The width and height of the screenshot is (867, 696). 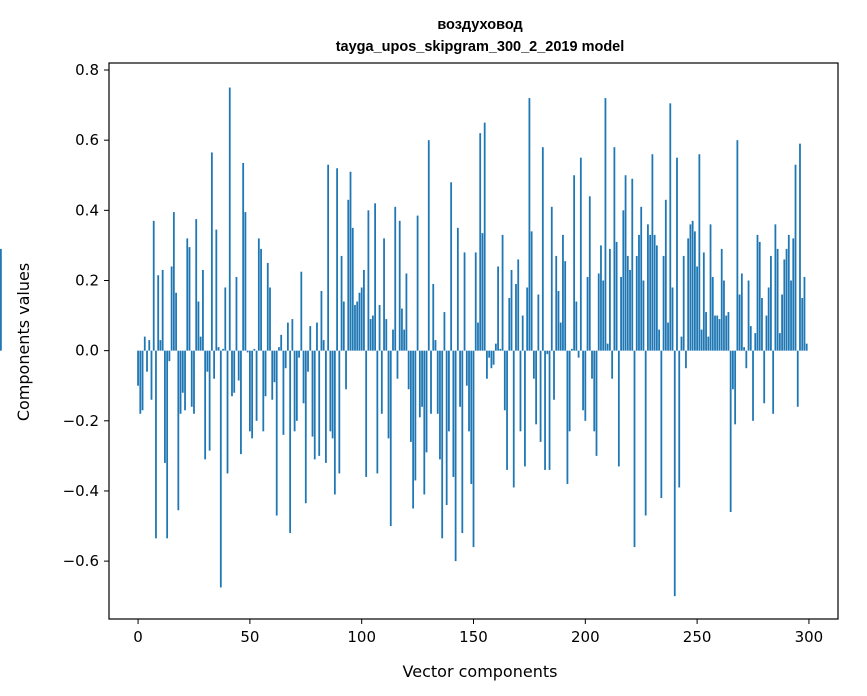 What do you see at coordinates (479, 25) in the screenshot?
I see `chart-title: воздуховод` at bounding box center [479, 25].